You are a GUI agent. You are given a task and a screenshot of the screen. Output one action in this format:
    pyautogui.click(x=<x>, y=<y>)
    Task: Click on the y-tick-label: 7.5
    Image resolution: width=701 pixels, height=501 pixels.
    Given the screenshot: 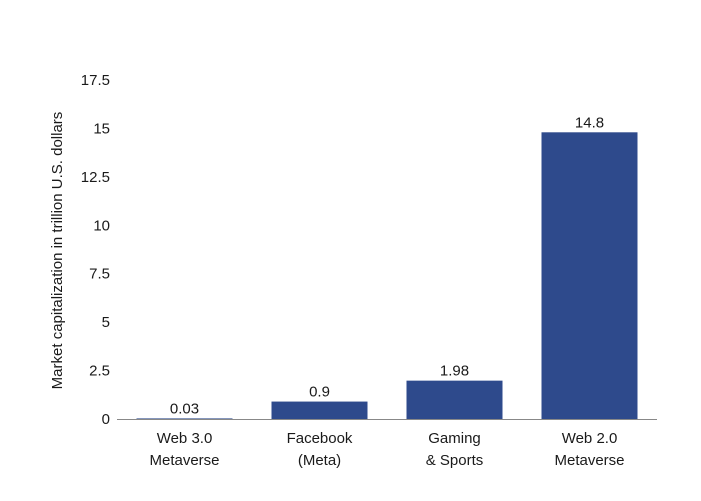 What is the action you would take?
    pyautogui.click(x=99, y=274)
    